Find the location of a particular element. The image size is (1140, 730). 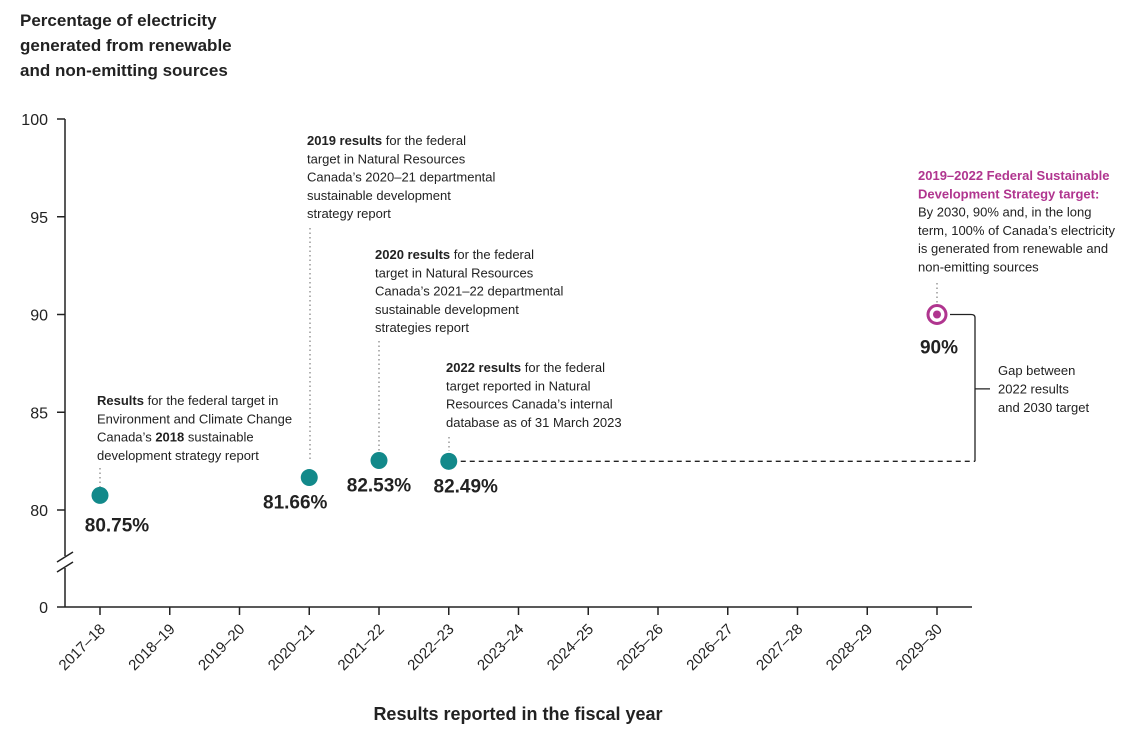

x-tick-label: 2021–22 is located at coordinates (361, 647).